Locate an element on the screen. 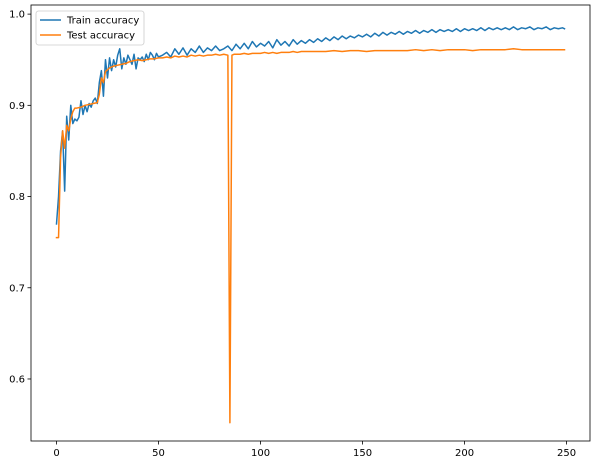 The width and height of the screenshot is (595, 466). x-tick-label: 0 is located at coordinates (56, 453).